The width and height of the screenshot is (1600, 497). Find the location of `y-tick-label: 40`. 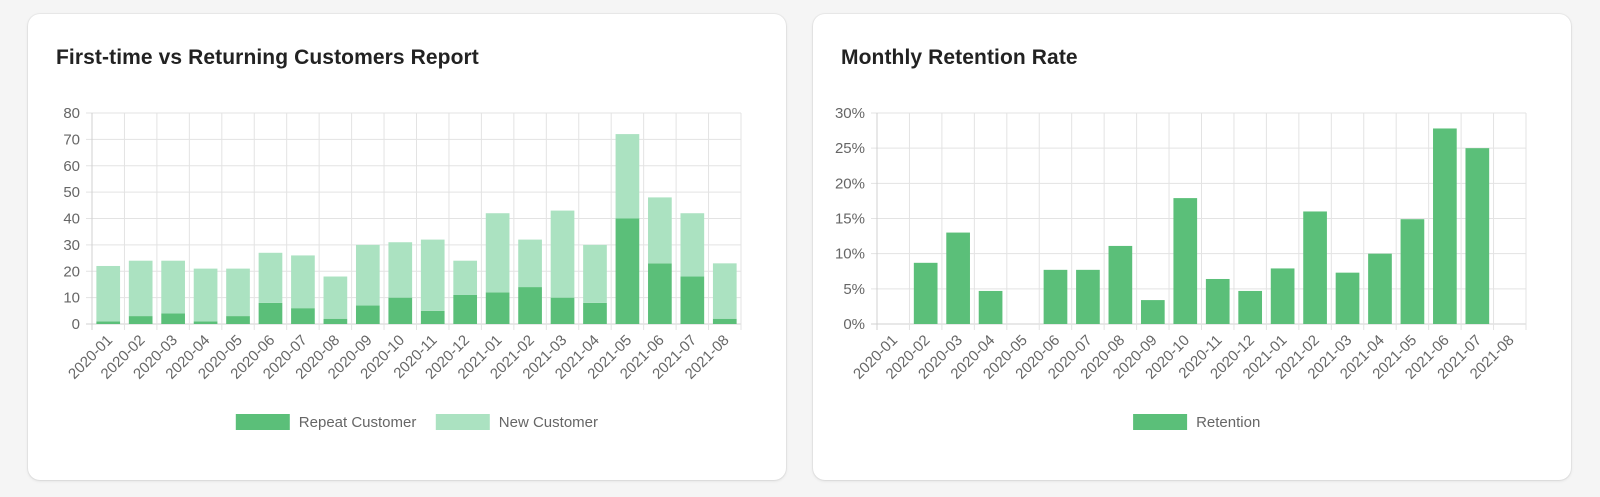

y-tick-label: 40 is located at coordinates (71, 219).